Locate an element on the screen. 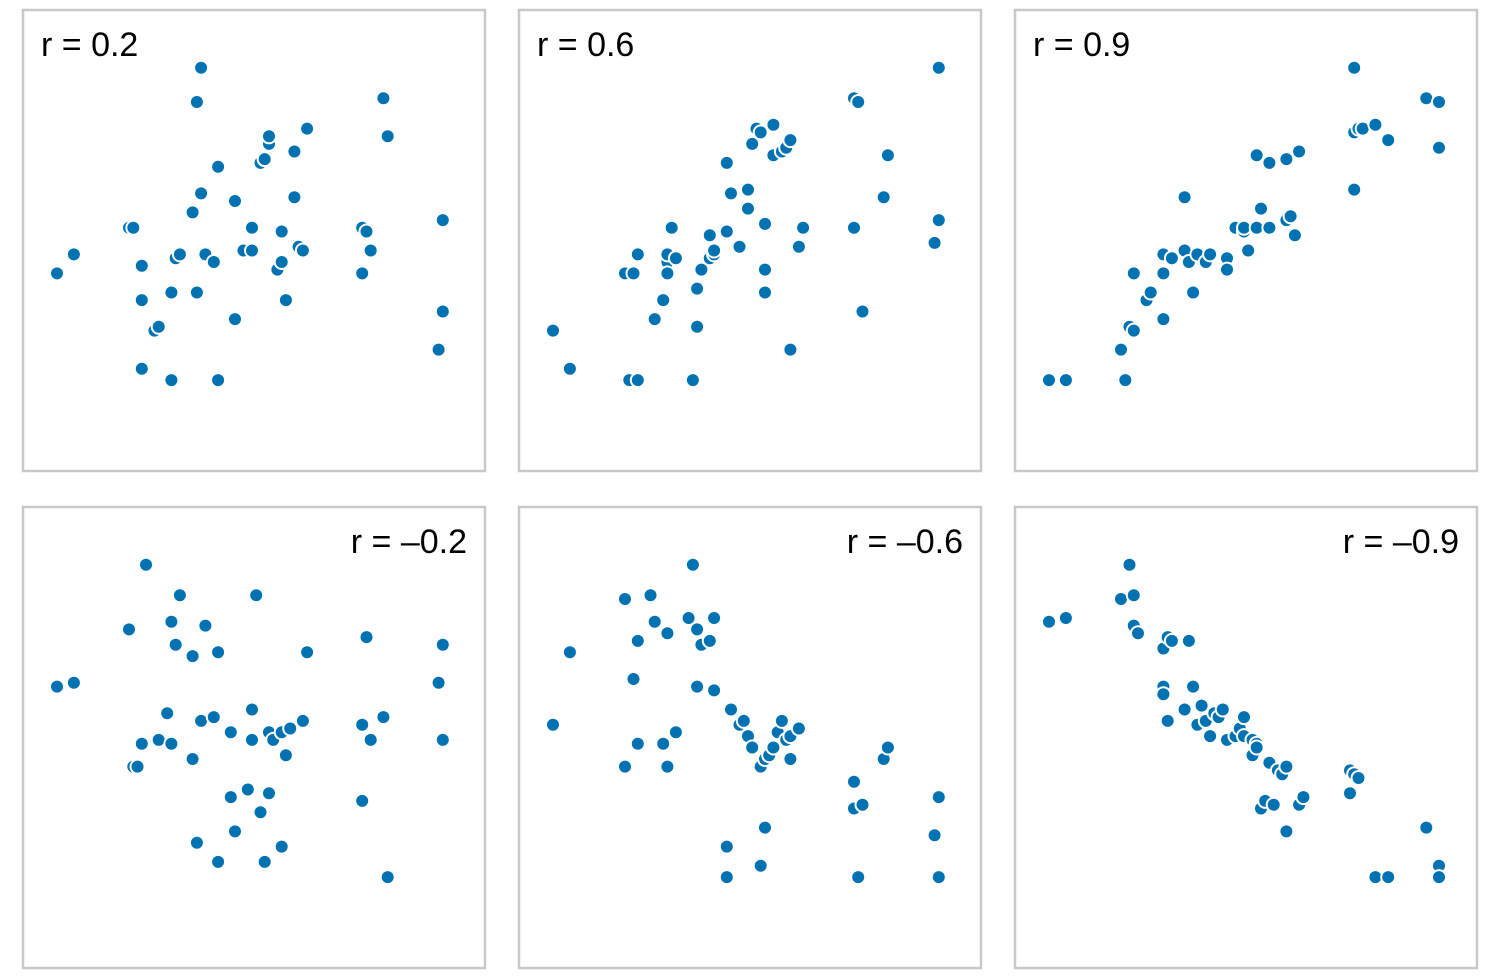 Image resolution: width=1500 pixels, height=978 pixels. correlation-label: r = 0.6 is located at coordinates (585, 45).